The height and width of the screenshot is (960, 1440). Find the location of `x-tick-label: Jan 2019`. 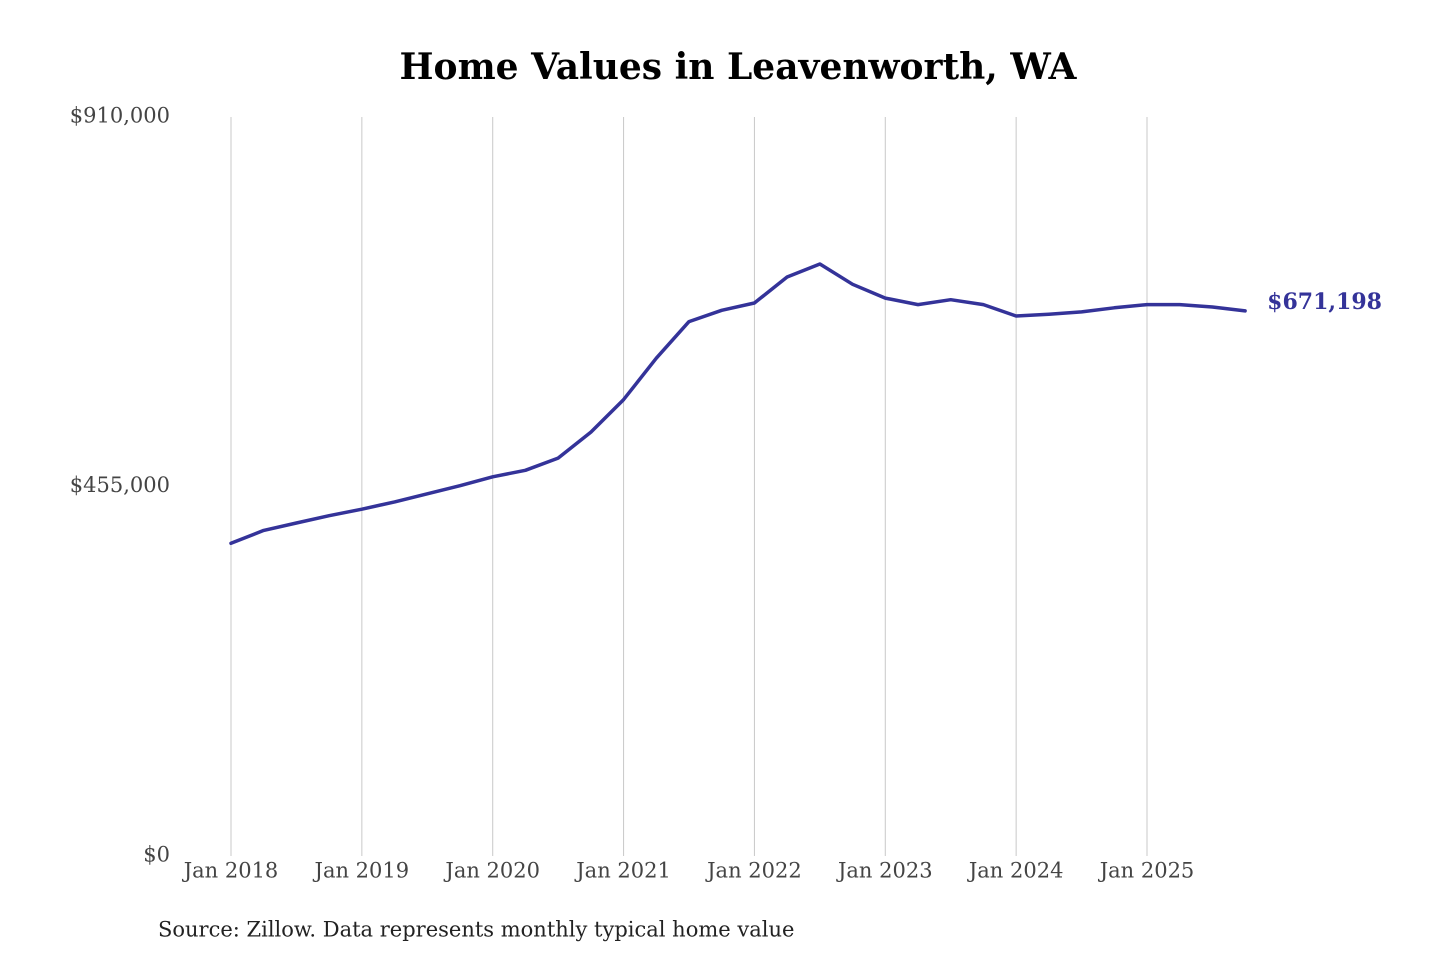

x-tick-label: Jan 2019 is located at coordinates (361, 871).